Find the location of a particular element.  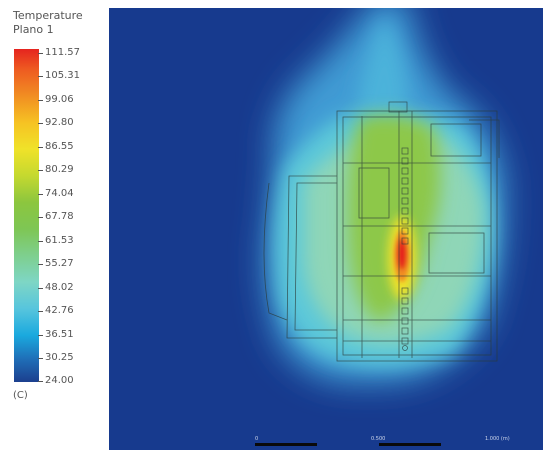

color-scale-bar is located at coordinates (26, 215).